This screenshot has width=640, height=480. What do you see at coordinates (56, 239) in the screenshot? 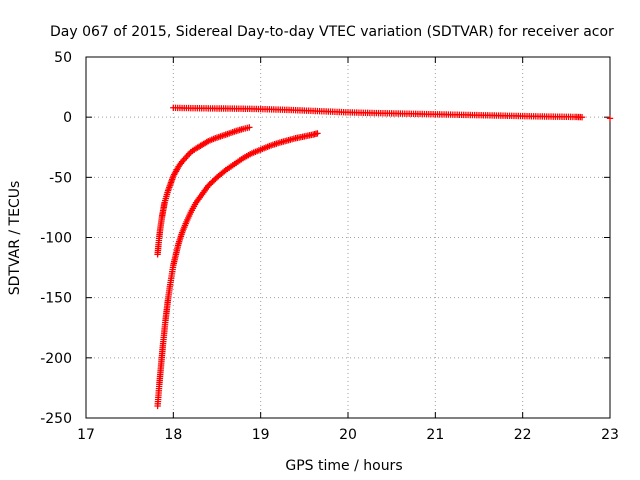
I see `y-tick-label: -100` at bounding box center [56, 239].